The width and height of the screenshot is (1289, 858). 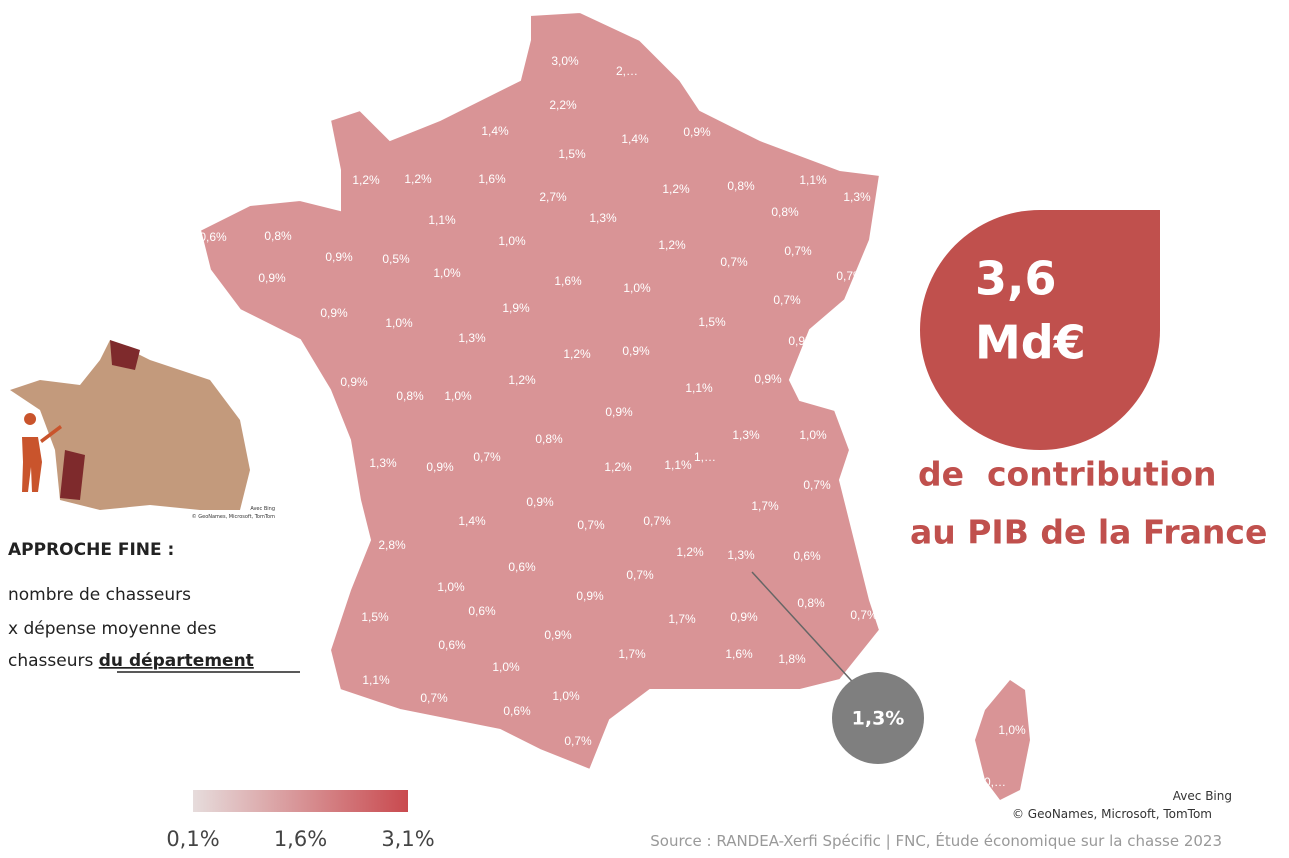 I want to click on amount-bubble, so click(x=1040, y=330).